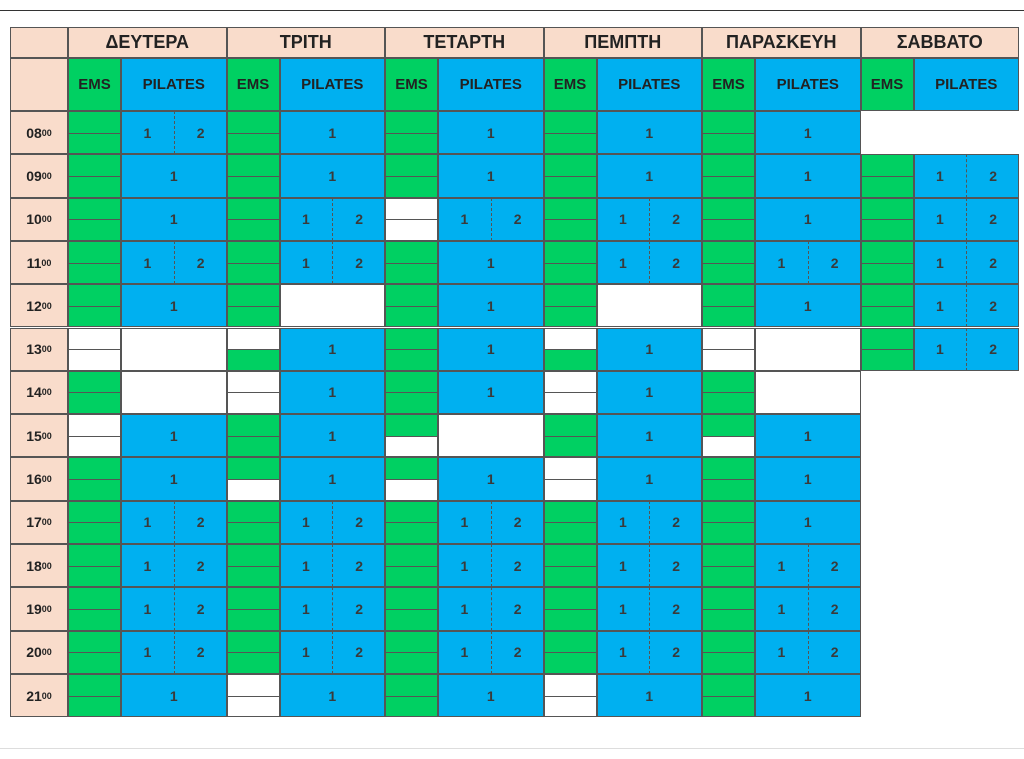 This screenshot has width=1024, height=759. Describe the element at coordinates (39, 566) in the screenshot. I see `time-label: 18 00` at that location.